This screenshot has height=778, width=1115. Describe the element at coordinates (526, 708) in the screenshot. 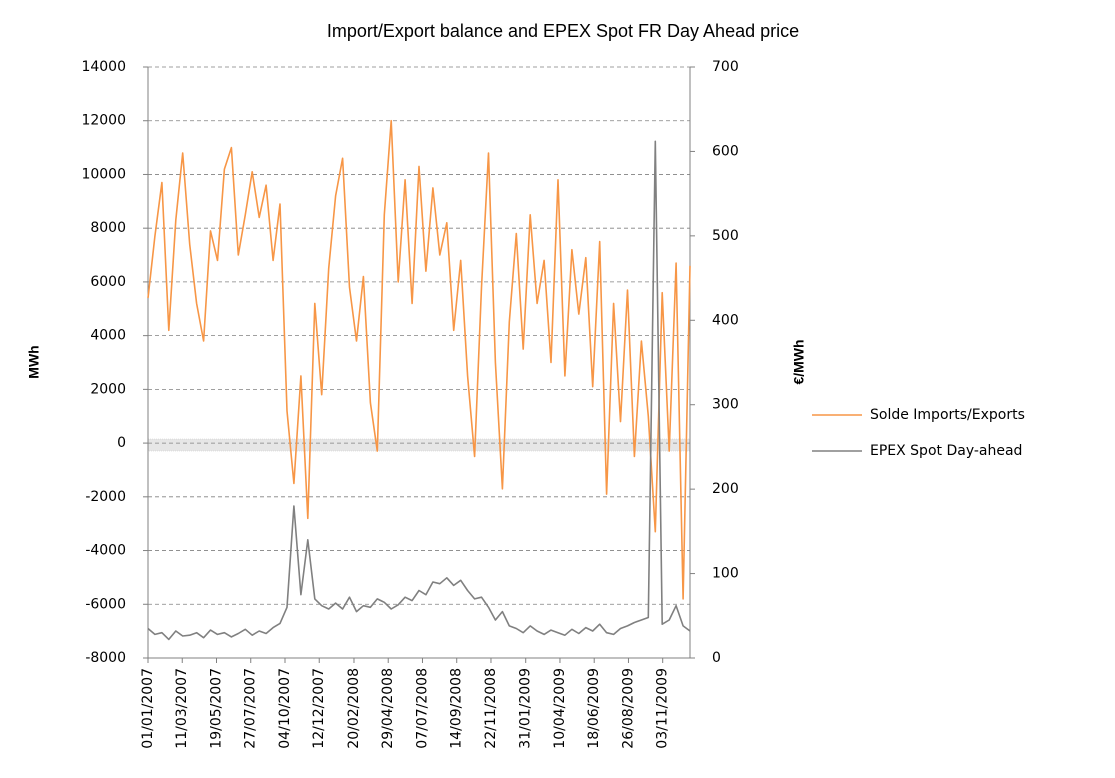

I see `x-tick-label: 31/01/2009` at that location.